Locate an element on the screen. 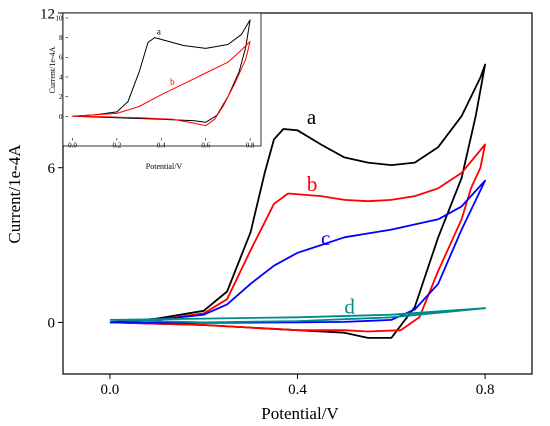 The image size is (550, 426). inset-frame is located at coordinates (162, 79).